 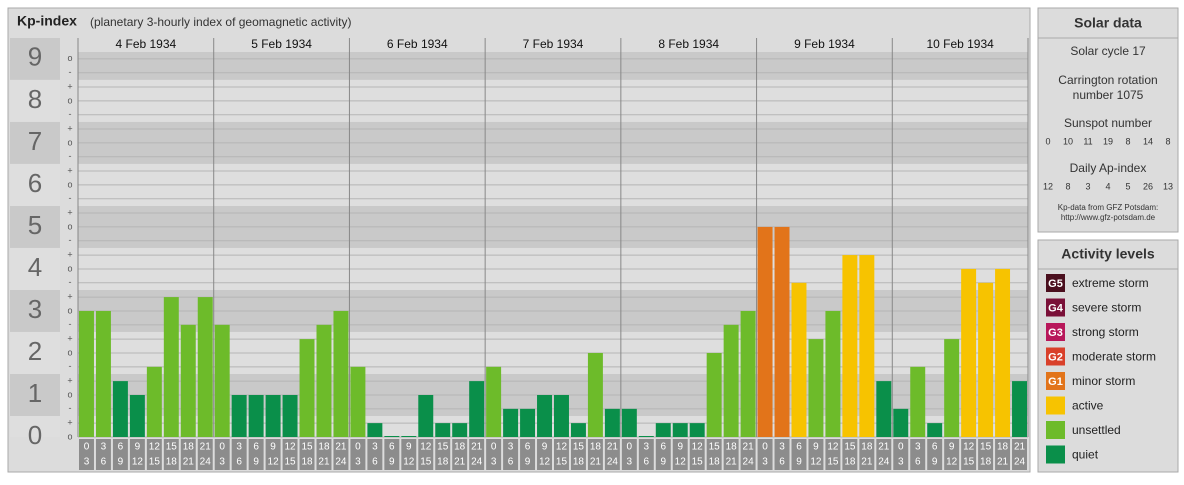 I want to click on slot-start: 3, so click(x=782, y=447).